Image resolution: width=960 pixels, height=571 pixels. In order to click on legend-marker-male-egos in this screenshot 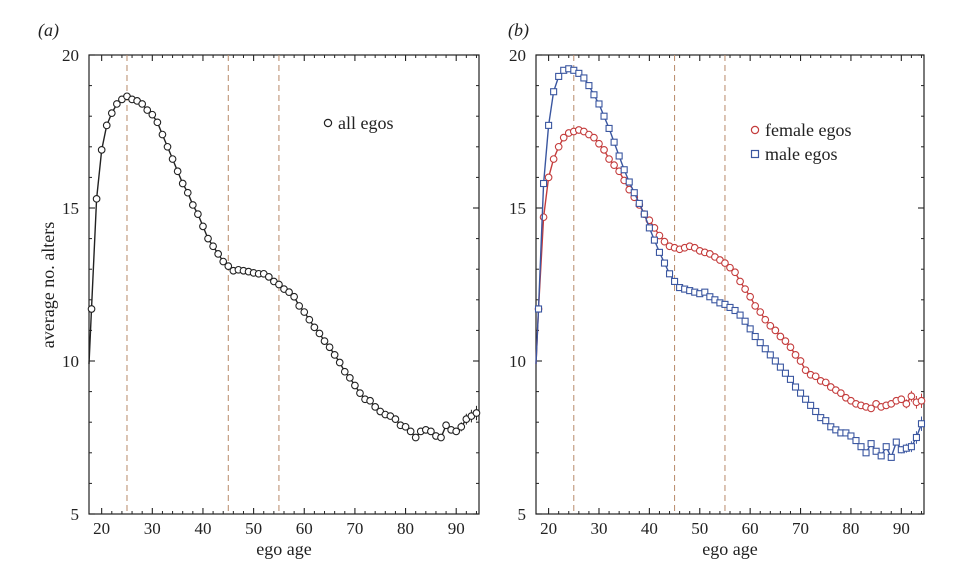, I will do `click(755, 154)`.